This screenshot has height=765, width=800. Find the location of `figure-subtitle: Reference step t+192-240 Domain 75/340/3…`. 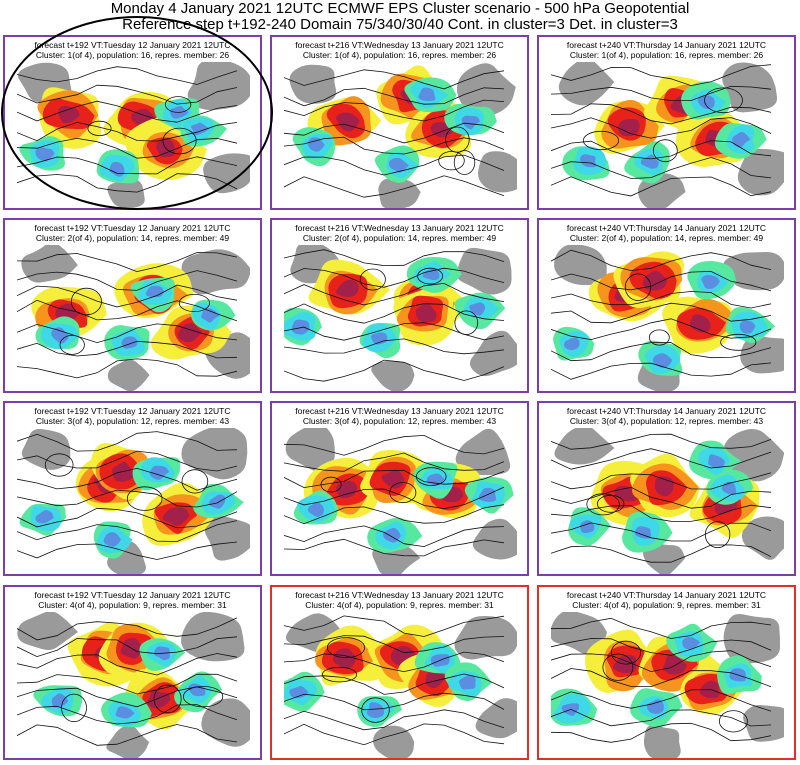

figure-subtitle: Reference step t+192-240 Domain 75/340/3… is located at coordinates (400, 24).